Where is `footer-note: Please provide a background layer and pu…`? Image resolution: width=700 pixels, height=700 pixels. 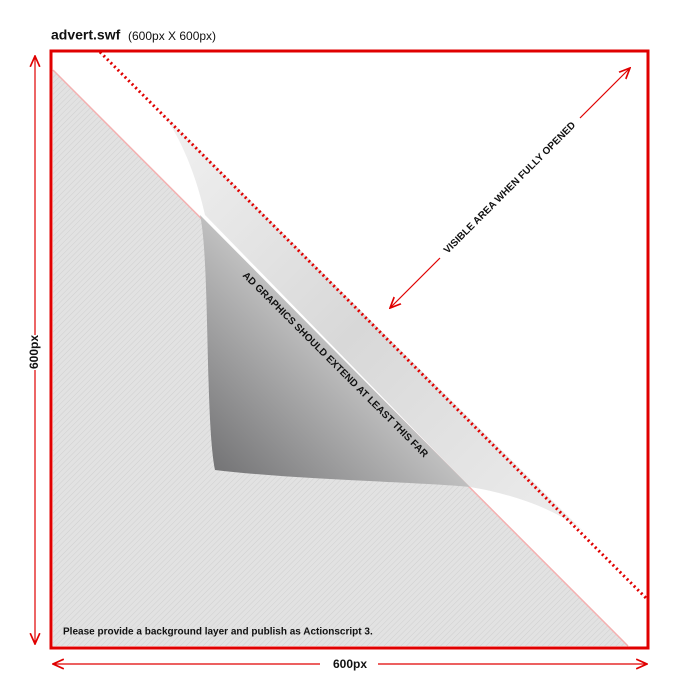 footer-note: Please provide a background layer and pu… is located at coordinates (218, 632).